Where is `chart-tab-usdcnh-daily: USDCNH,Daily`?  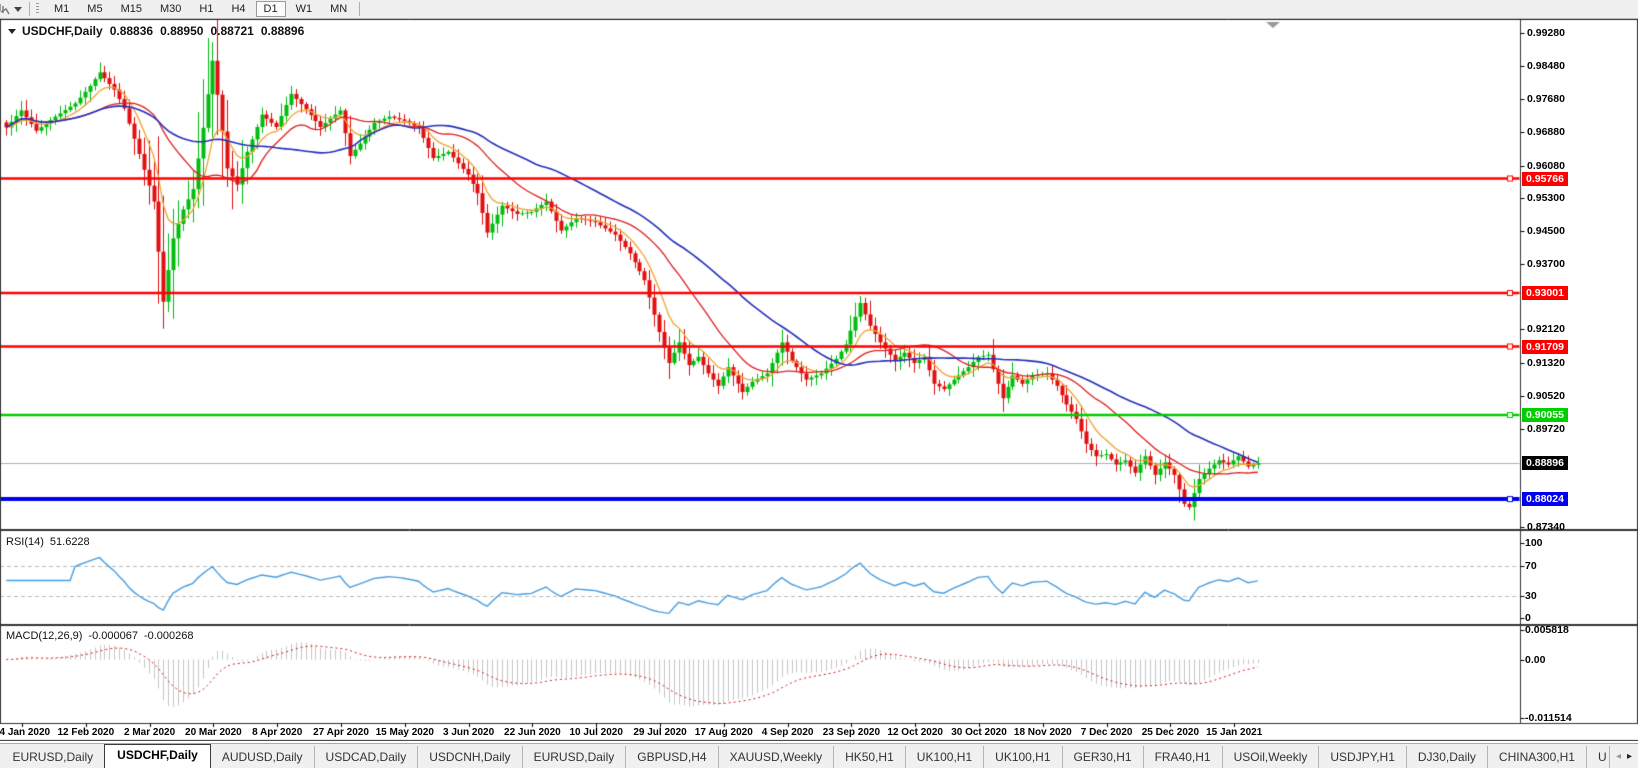
chart-tab-usdcnh-daily: USDCNH,Daily is located at coordinates (470, 757).